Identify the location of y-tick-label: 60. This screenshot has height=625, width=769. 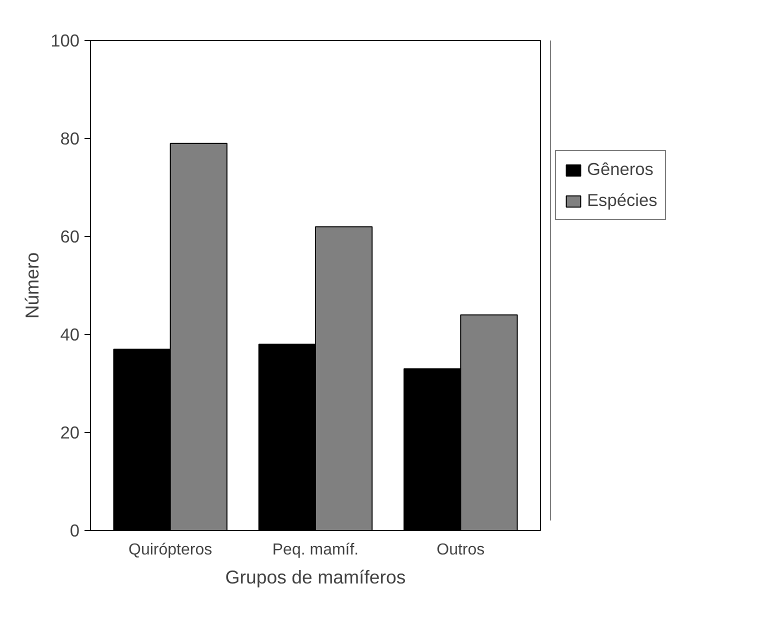
(70, 236).